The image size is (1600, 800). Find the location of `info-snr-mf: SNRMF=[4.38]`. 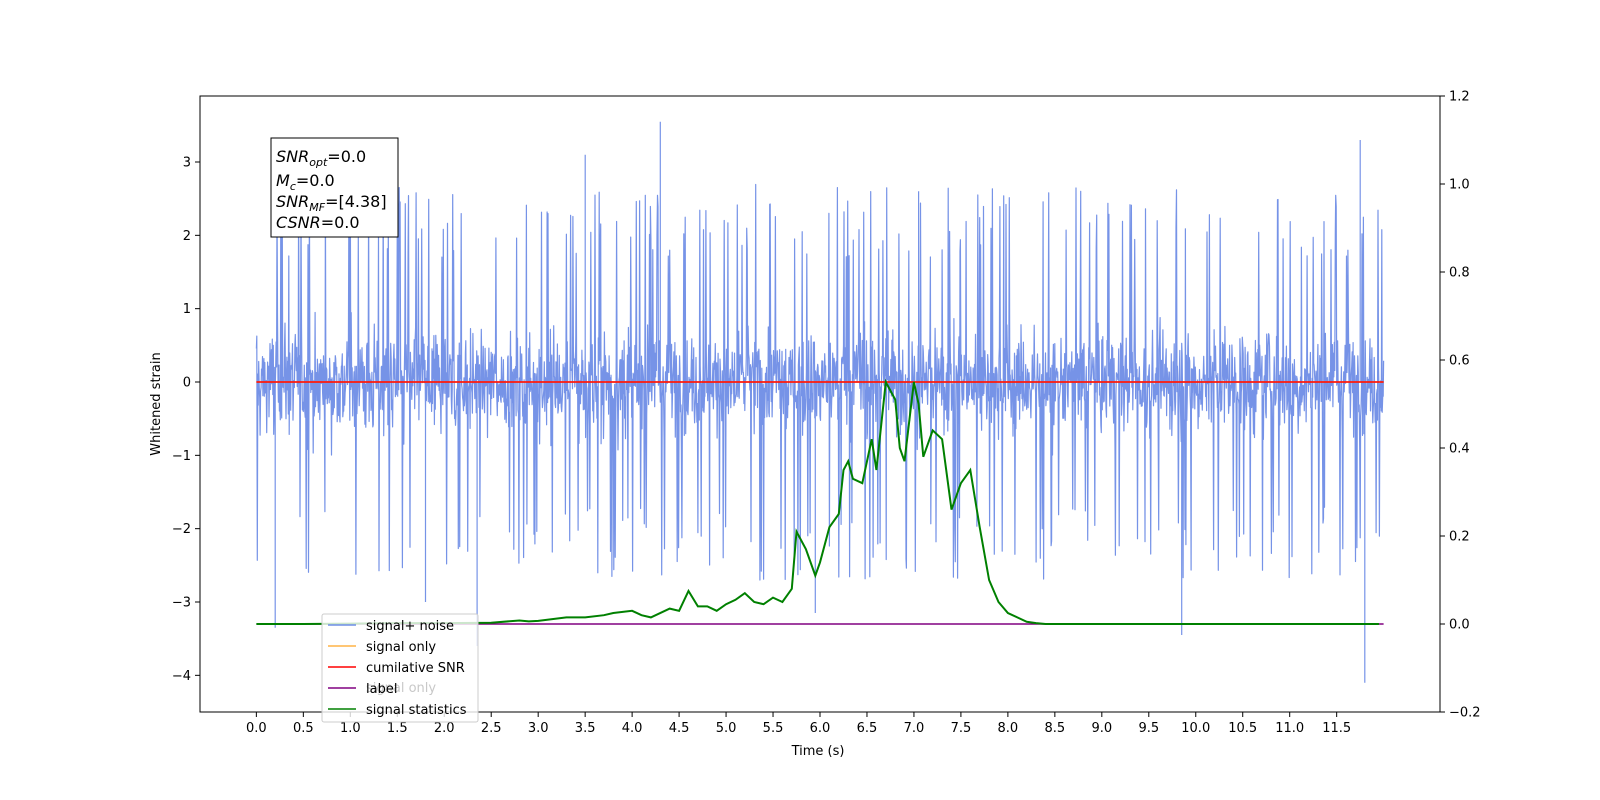

info-snr-mf: SNRMF=[4.38] is located at coordinates (331, 203).